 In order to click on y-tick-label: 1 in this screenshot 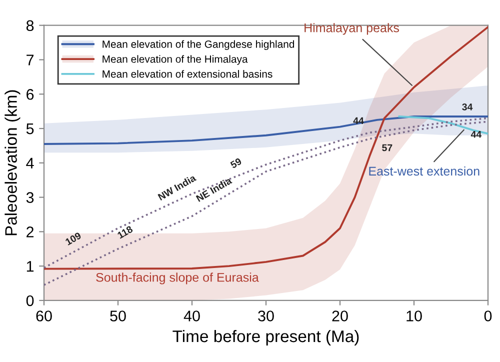, I will do `click(30, 266)`.